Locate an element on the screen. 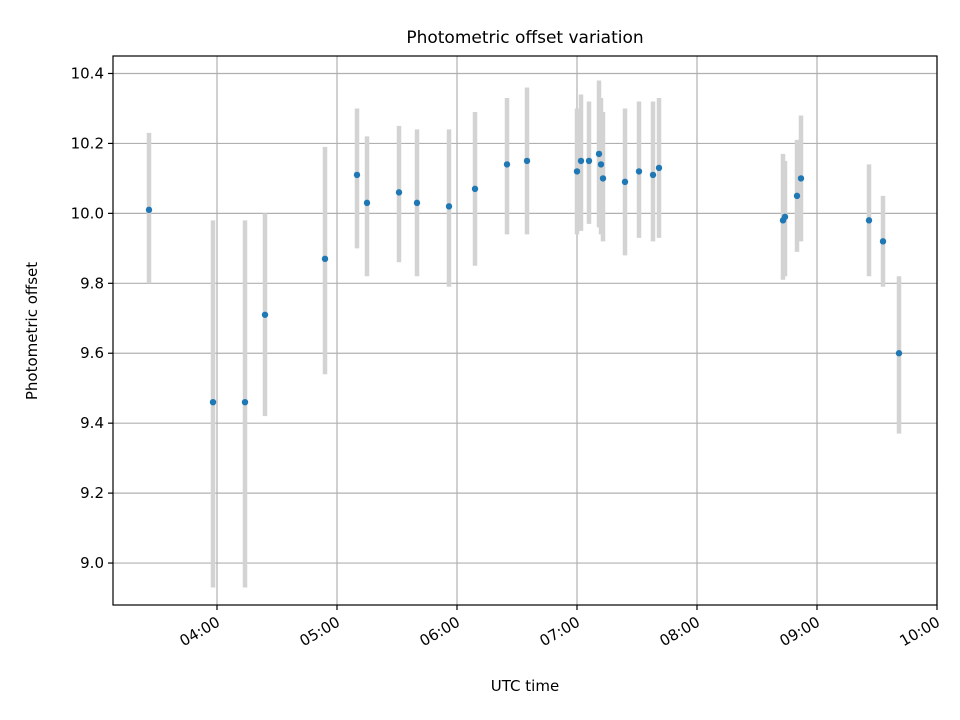  y-axis-ticks: 9.0 9.2 9.4 9.6 9.8 10.0 10.2 10.4 is located at coordinates (92, 318).